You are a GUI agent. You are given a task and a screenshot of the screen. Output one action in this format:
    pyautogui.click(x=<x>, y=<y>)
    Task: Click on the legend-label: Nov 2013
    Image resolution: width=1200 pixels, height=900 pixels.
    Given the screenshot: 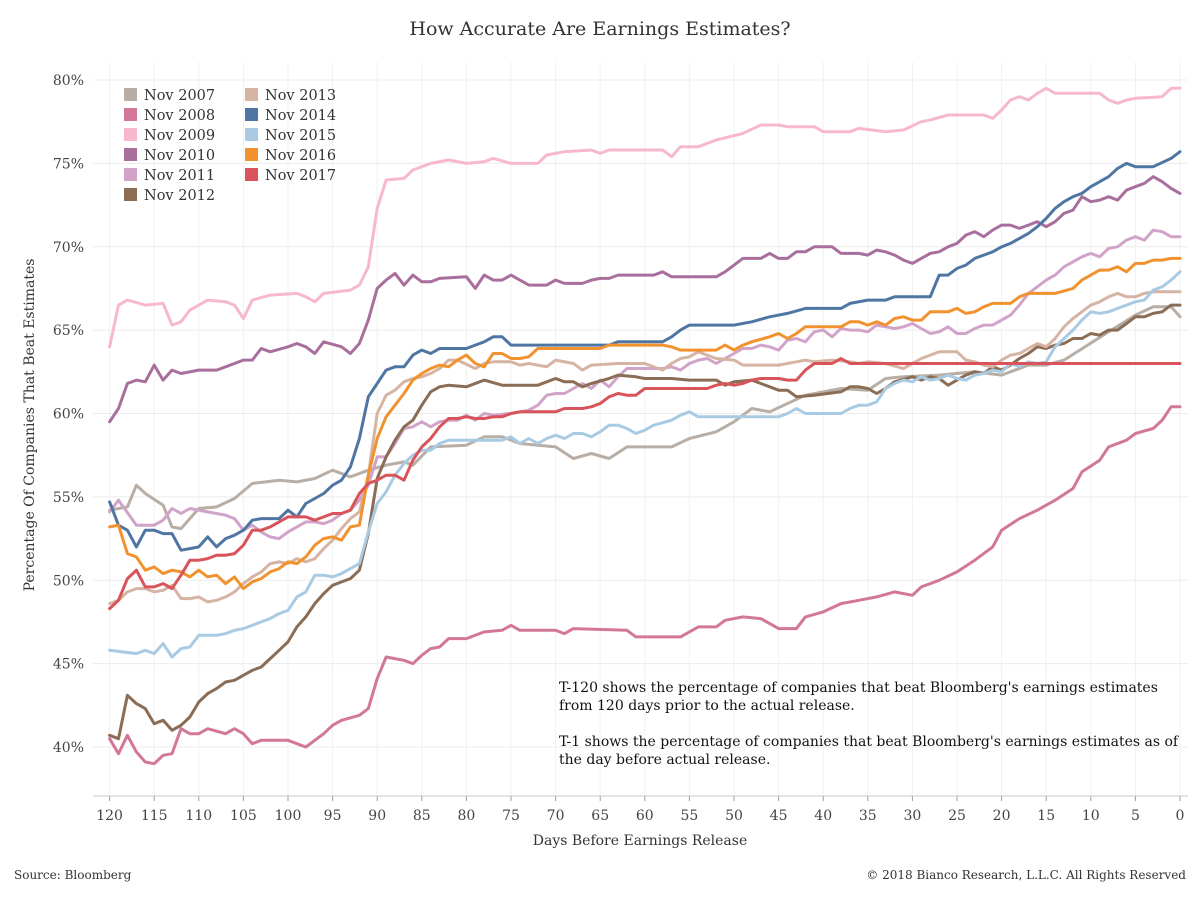 What is the action you would take?
    pyautogui.click(x=300, y=96)
    